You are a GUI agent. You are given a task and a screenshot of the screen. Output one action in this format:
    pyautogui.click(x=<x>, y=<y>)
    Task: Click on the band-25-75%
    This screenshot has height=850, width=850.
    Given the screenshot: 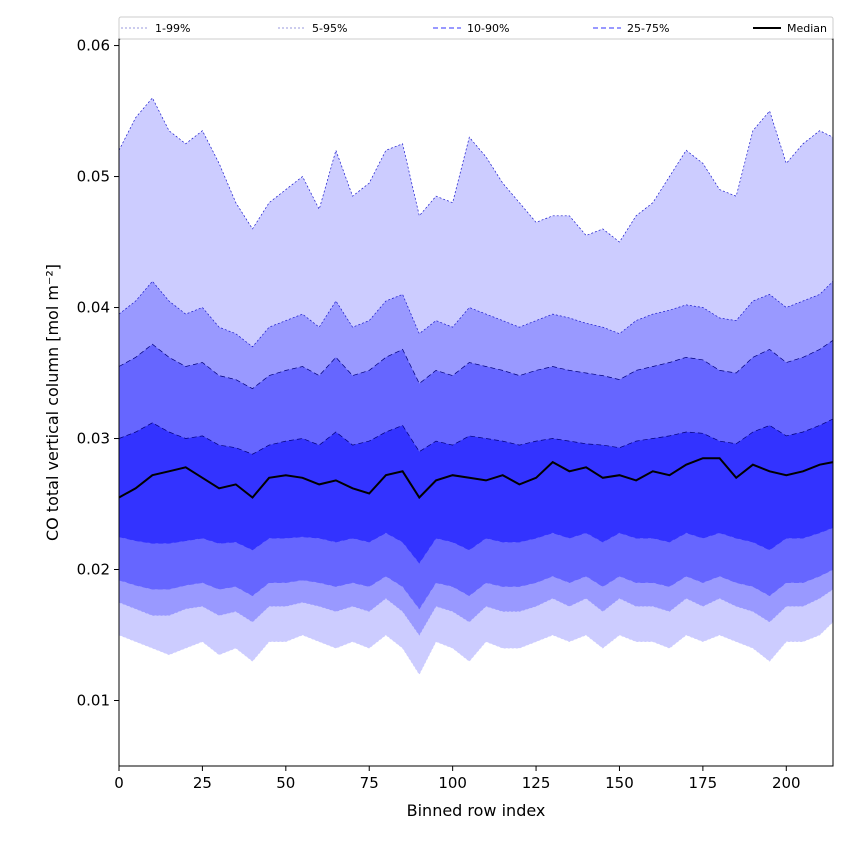 What is the action you would take?
    pyautogui.click(x=476, y=490)
    